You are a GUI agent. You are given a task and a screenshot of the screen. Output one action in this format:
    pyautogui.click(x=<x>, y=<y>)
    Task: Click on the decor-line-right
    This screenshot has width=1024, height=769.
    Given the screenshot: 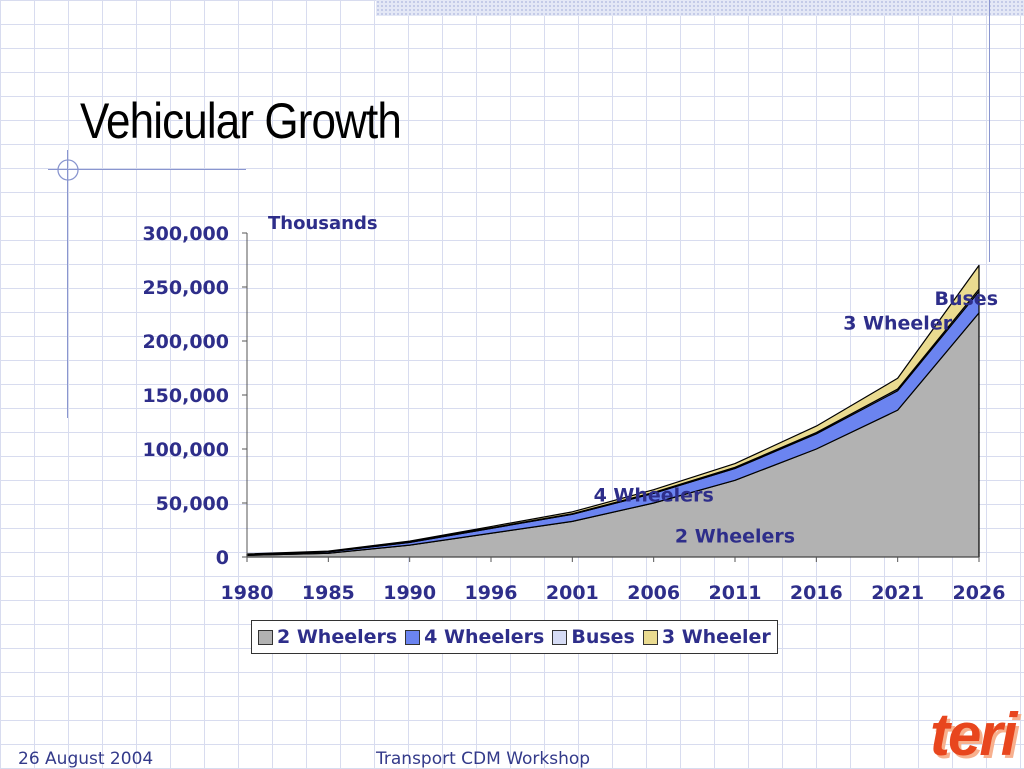 What is the action you would take?
    pyautogui.click(x=989, y=131)
    